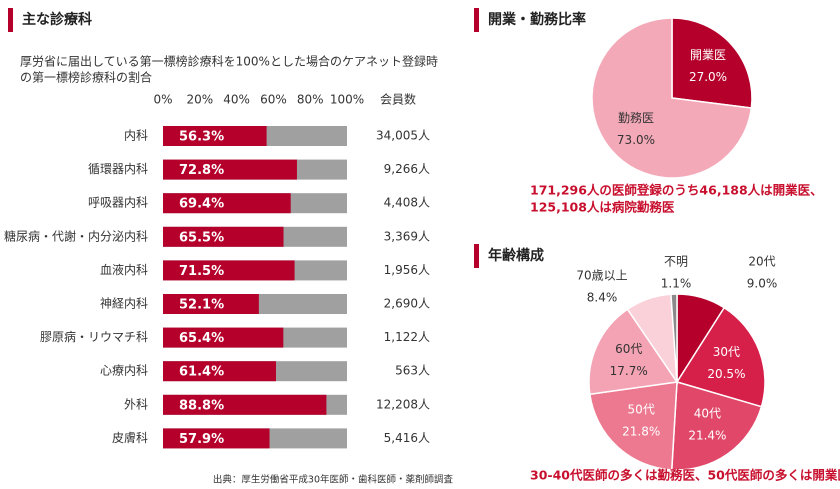 The height and width of the screenshot is (489, 840). Describe the element at coordinates (685, 475) in the screenshot. I see `note: 30-40代医師の多くは勤務医、50代医師の多くは開業医` at that location.